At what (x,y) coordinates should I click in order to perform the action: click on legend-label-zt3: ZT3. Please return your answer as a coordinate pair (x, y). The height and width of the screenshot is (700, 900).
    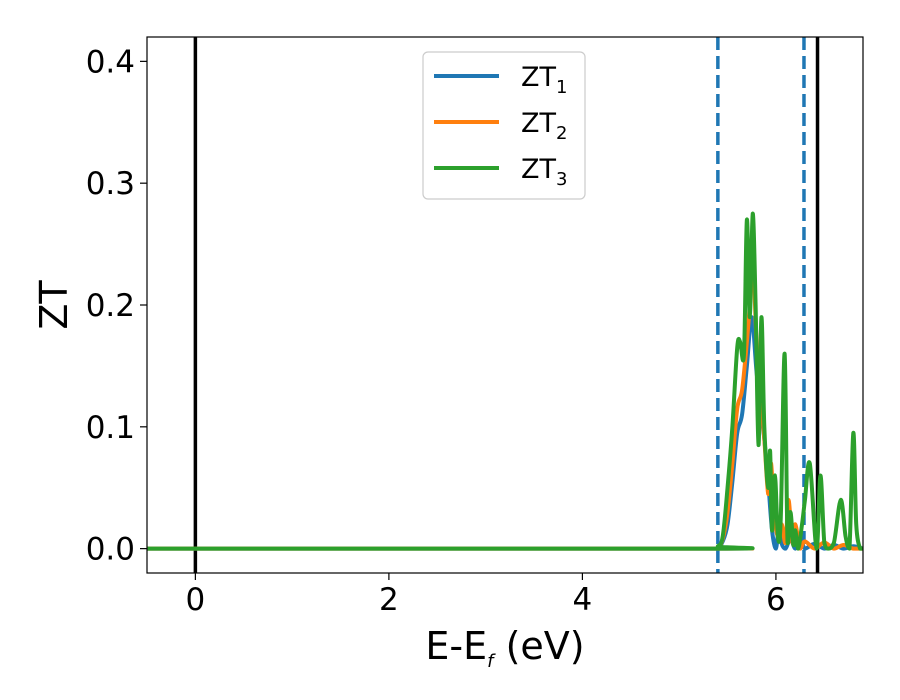
    Looking at the image, I should click on (544, 172).